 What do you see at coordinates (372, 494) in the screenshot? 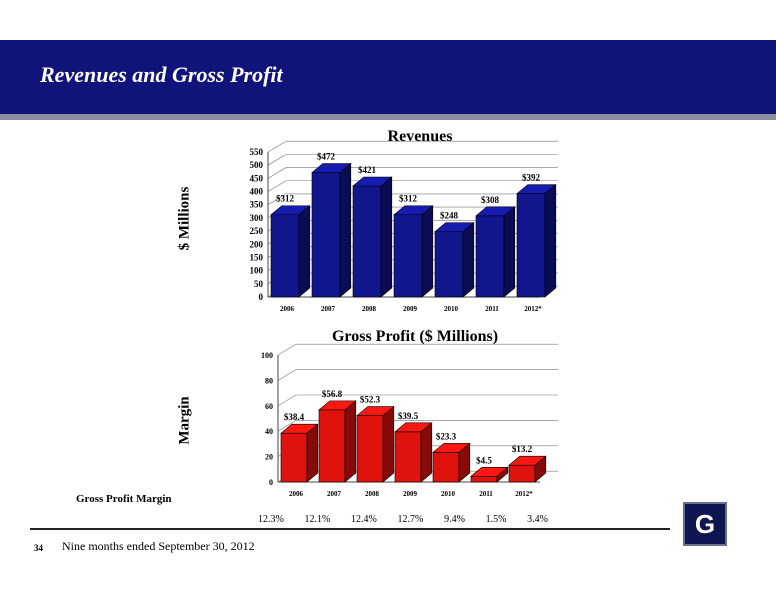
I see `gross-profit-x-tick-label: 2008` at bounding box center [372, 494].